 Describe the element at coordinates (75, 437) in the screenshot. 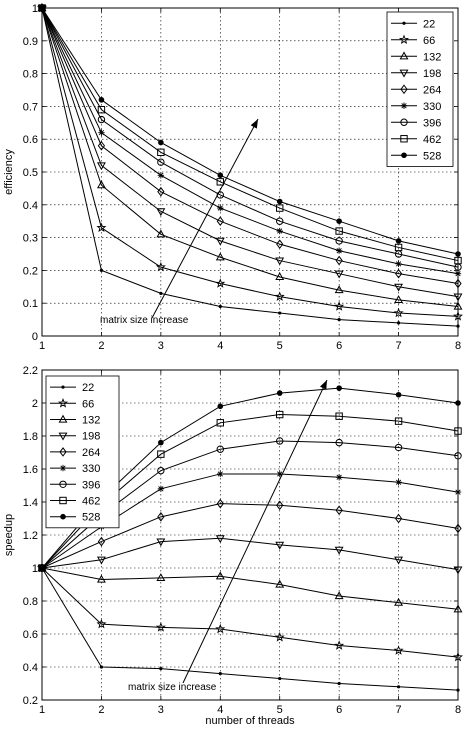

I see `legend-entry-198: 198` at that location.